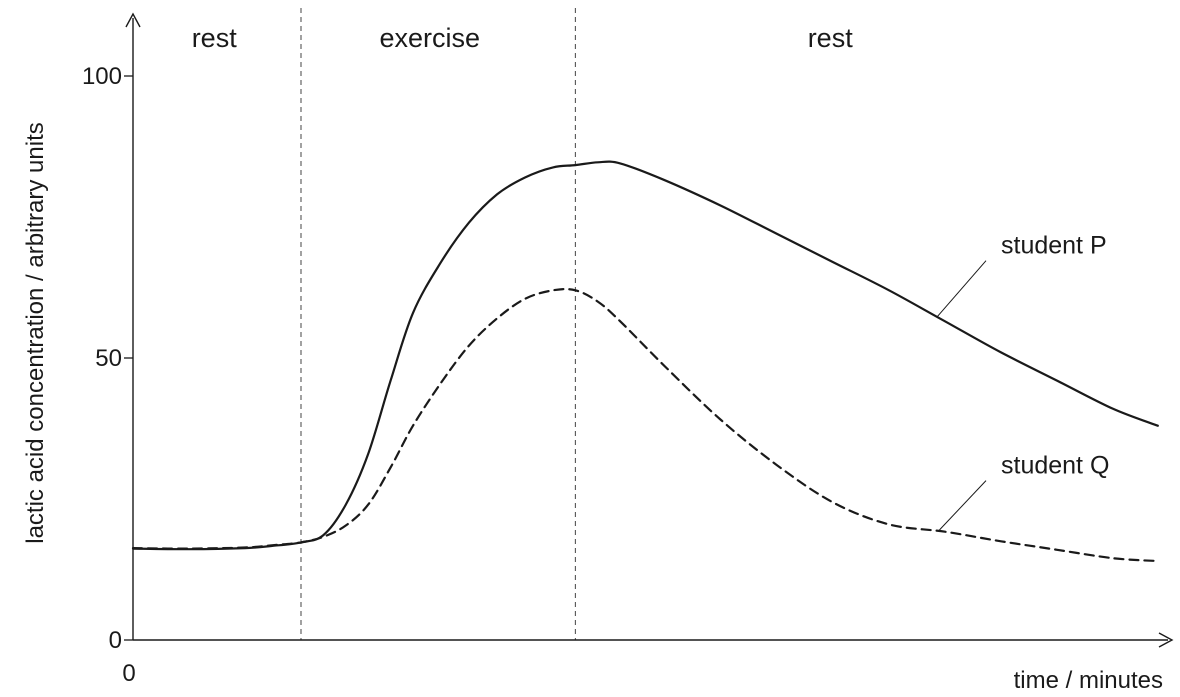 This screenshot has width=1180, height=697. Describe the element at coordinates (430, 38) in the screenshot. I see `phase-label: exercise` at that location.